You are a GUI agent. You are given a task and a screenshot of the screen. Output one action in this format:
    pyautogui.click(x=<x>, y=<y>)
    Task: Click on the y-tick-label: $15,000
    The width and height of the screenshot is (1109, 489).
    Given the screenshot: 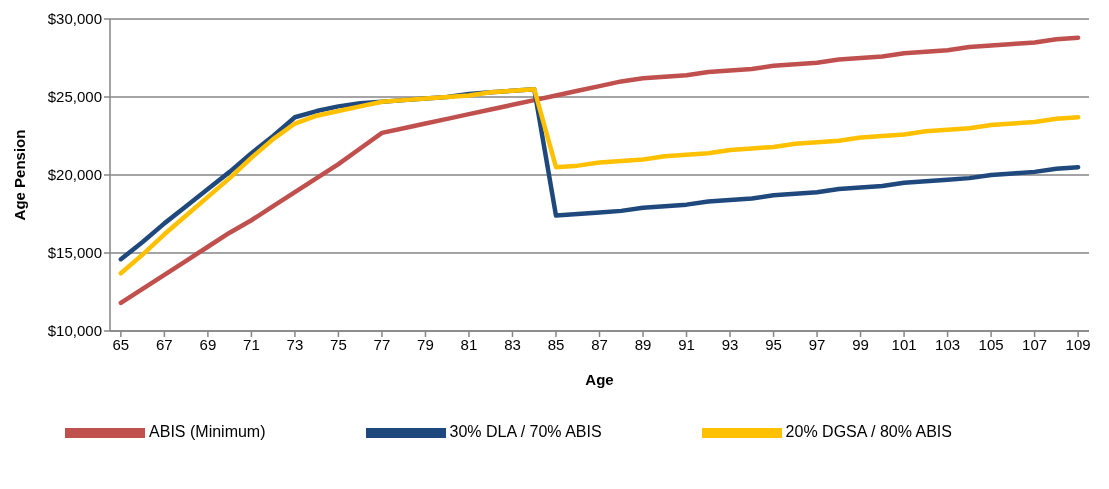 What is the action you would take?
    pyautogui.click(x=74, y=253)
    